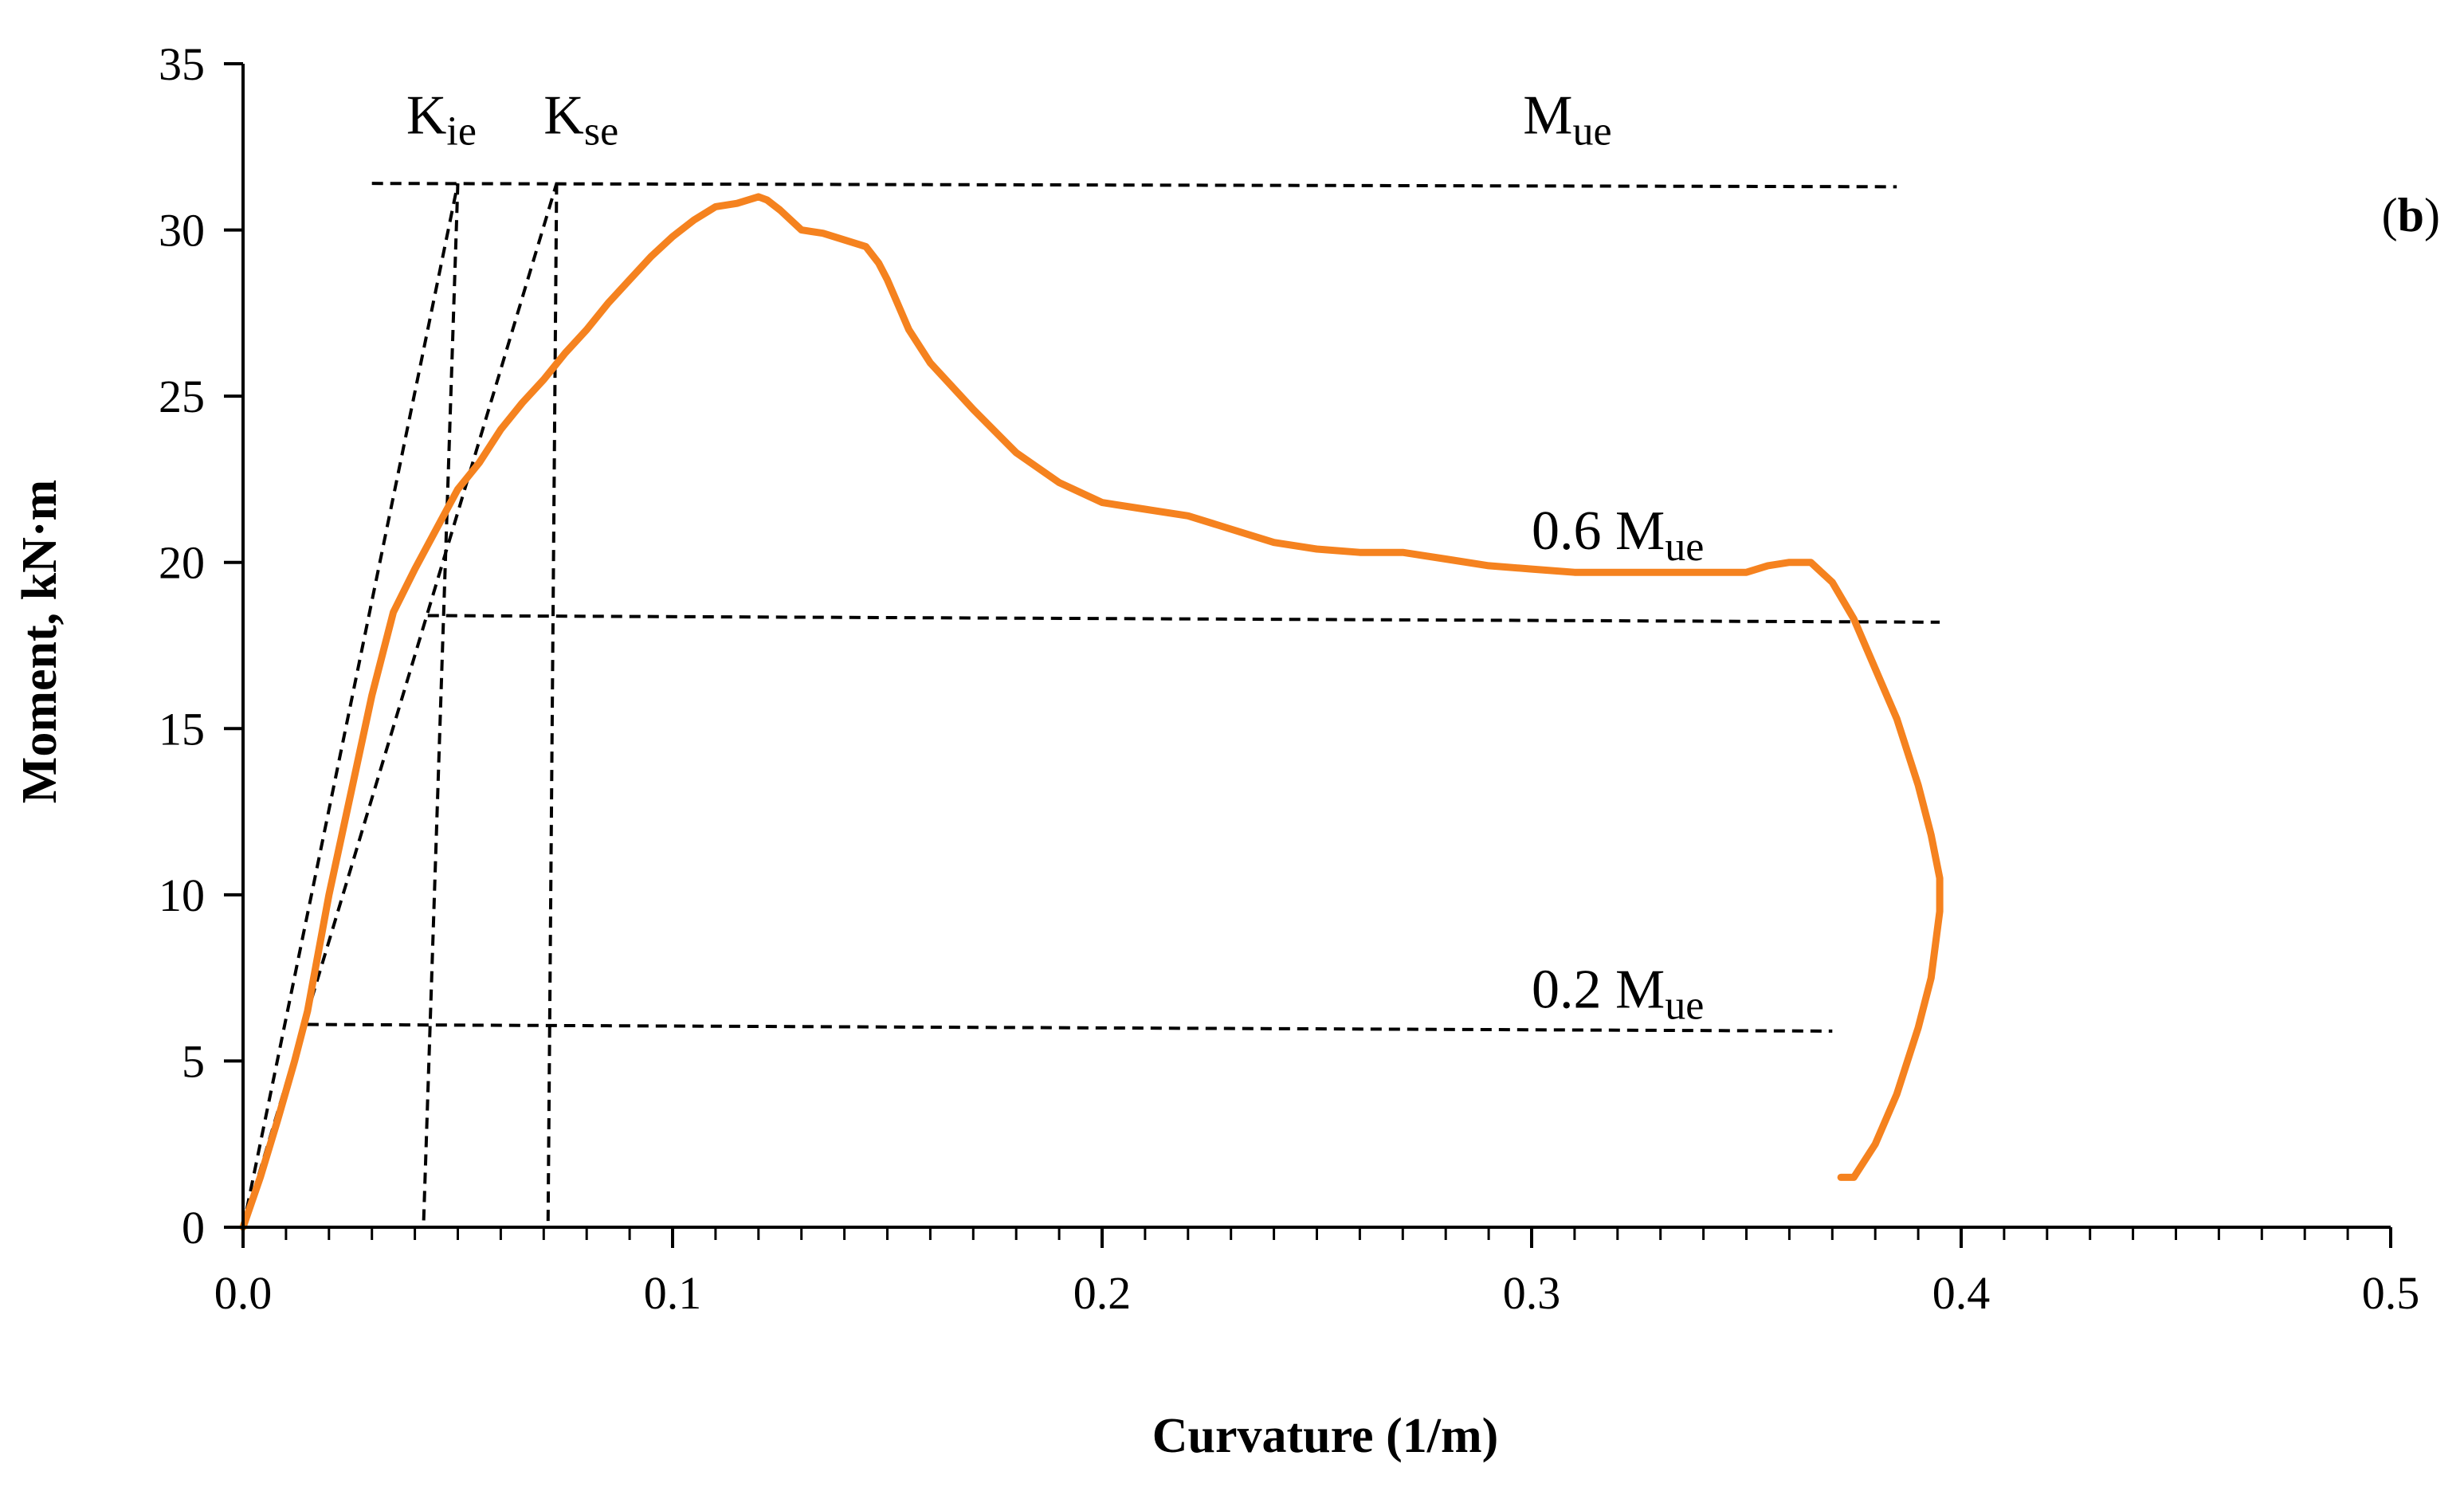 The image size is (2464, 1491). I want to click on annotation-label: Kie, so click(441, 120).